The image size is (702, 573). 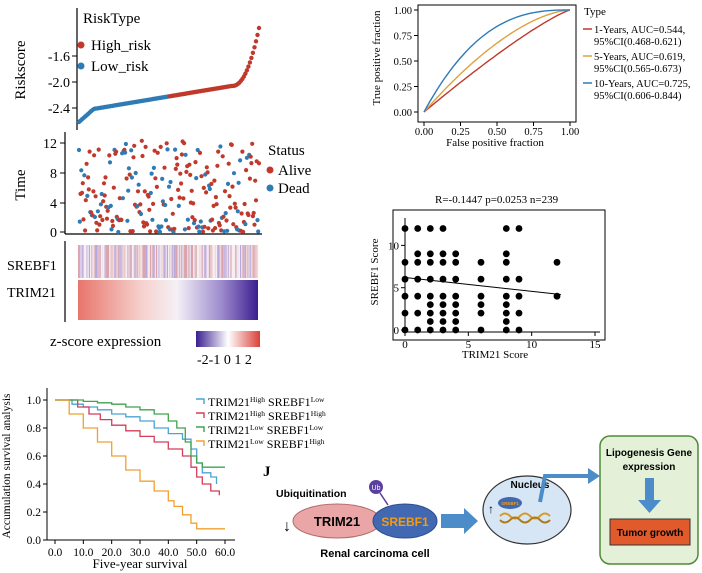 I want to click on srebf1-protein, so click(x=405, y=521).